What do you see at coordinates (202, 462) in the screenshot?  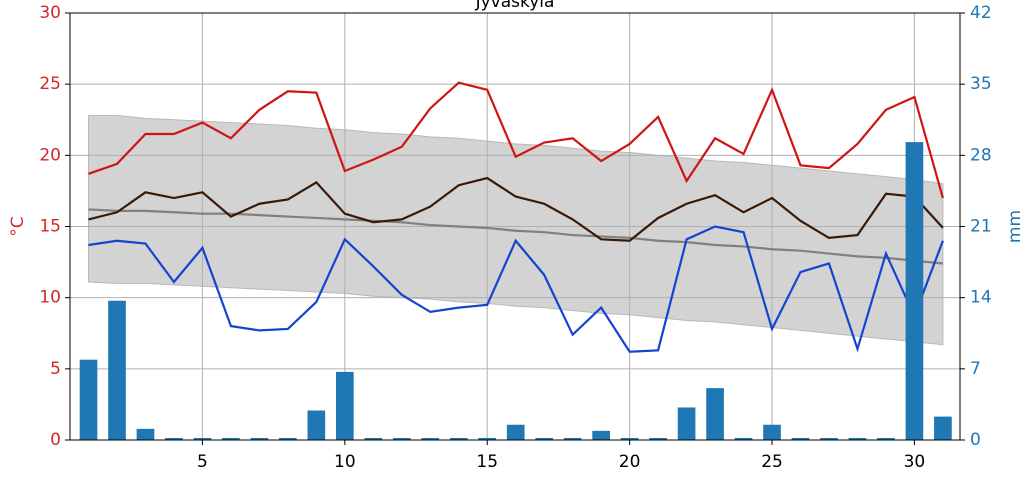 I see `x-tick-label: 5` at bounding box center [202, 462].